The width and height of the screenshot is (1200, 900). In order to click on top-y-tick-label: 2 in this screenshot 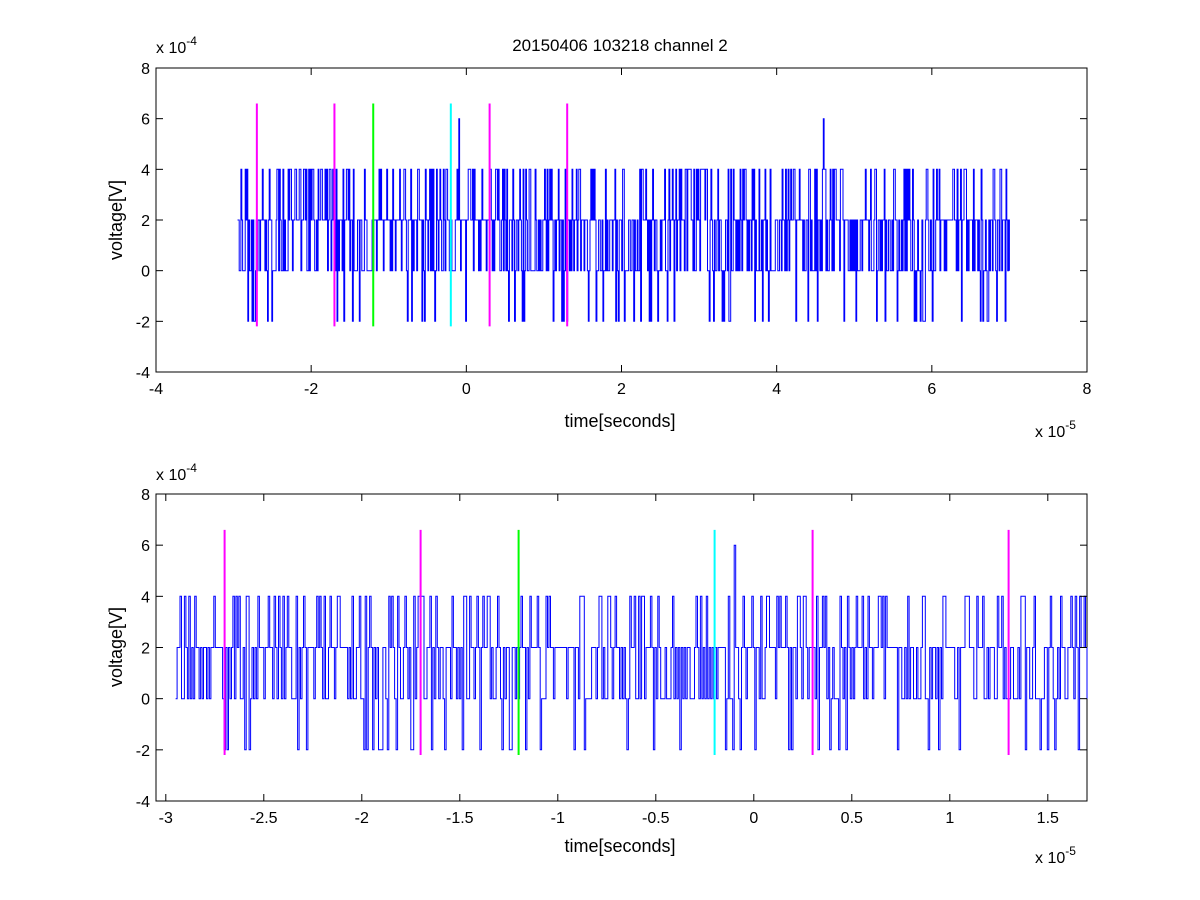, I will do `click(145, 221)`.